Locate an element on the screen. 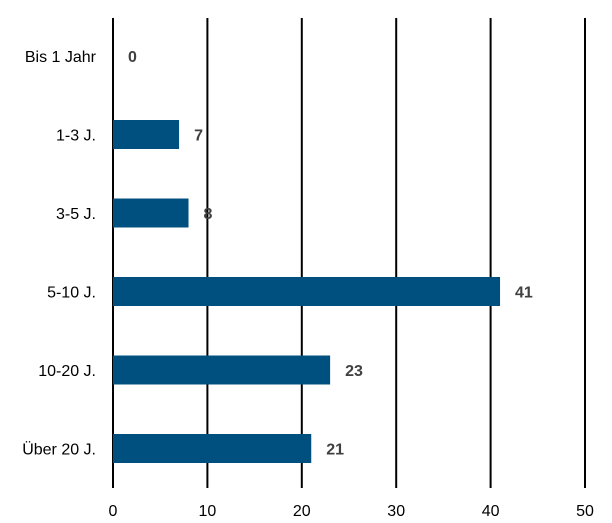 The width and height of the screenshot is (612, 523). category-label: Über 20 J. is located at coordinates (59, 450).